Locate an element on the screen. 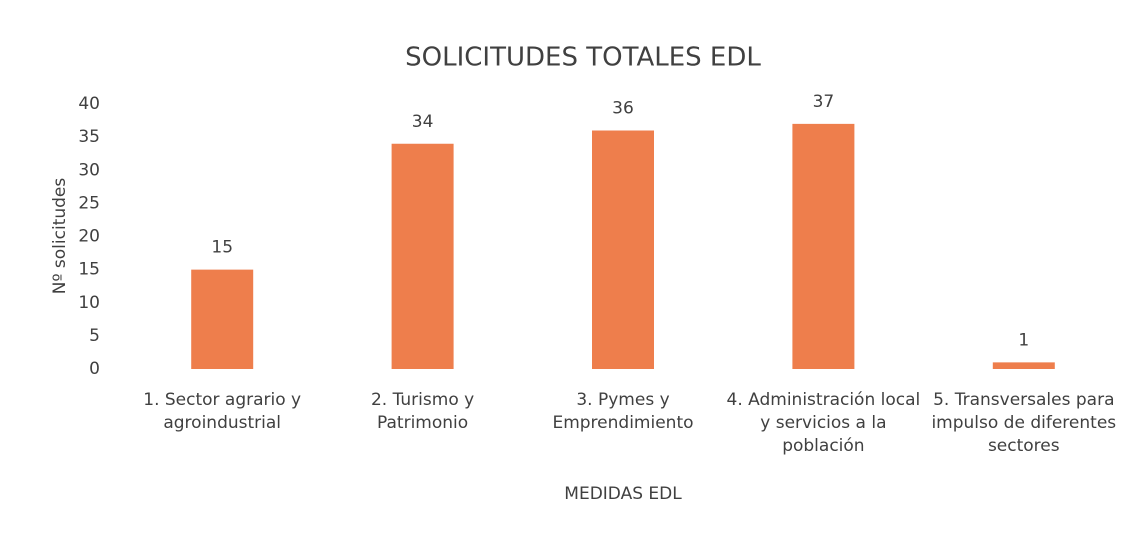 This screenshot has height=535, width=1140. y-tick-label: 0 is located at coordinates (94, 369).